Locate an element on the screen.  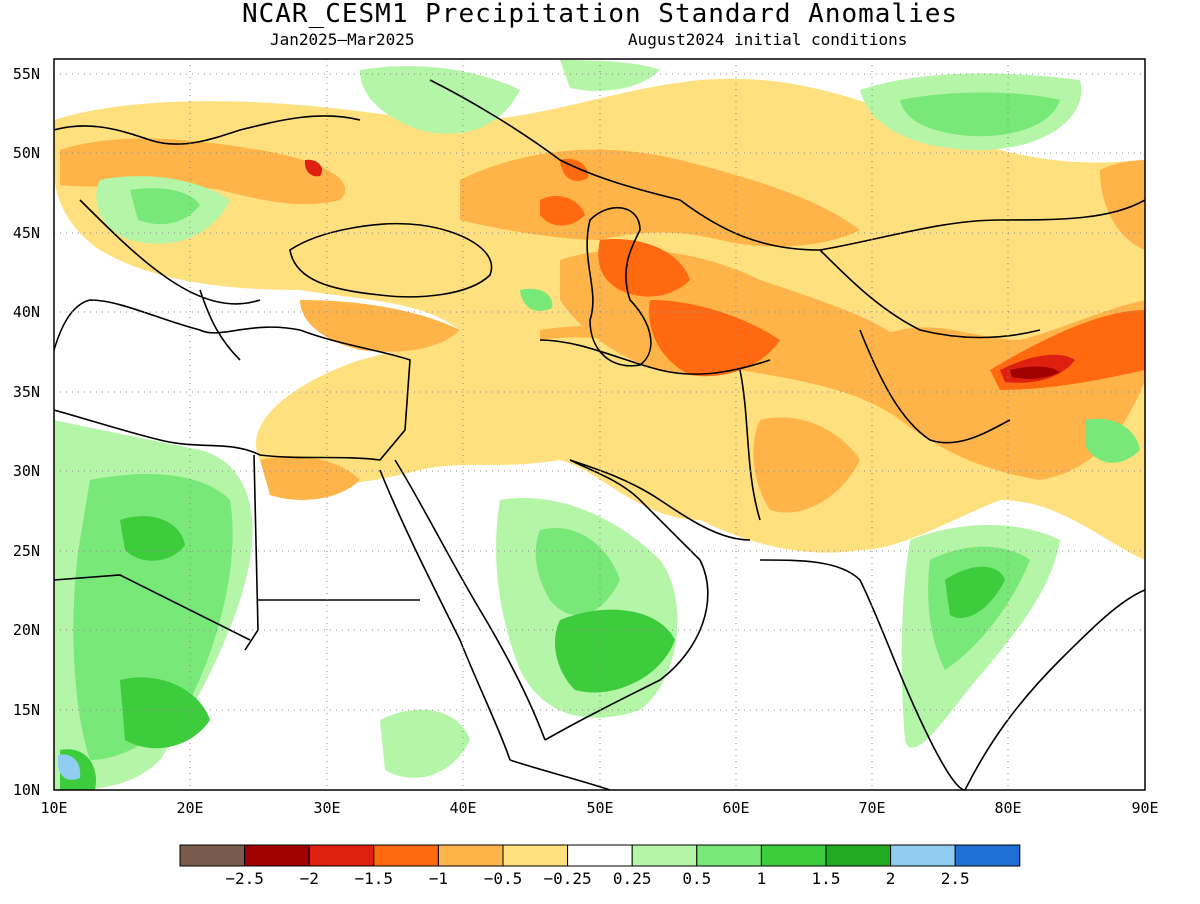
colorbar-label: 1.5 is located at coordinates (826, 878).